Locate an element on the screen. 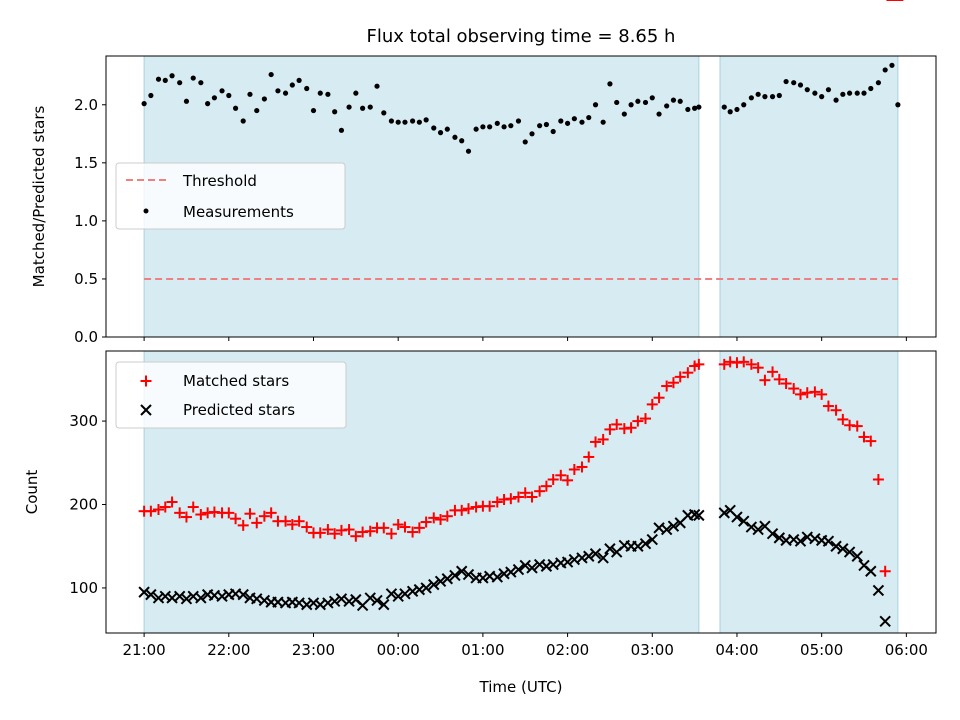  x-tick-label: 02:00 is located at coordinates (567, 650).